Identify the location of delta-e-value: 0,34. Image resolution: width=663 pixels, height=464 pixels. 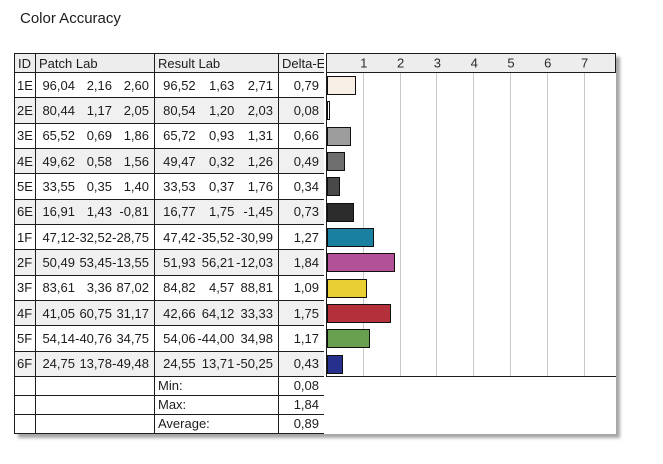
(302, 186).